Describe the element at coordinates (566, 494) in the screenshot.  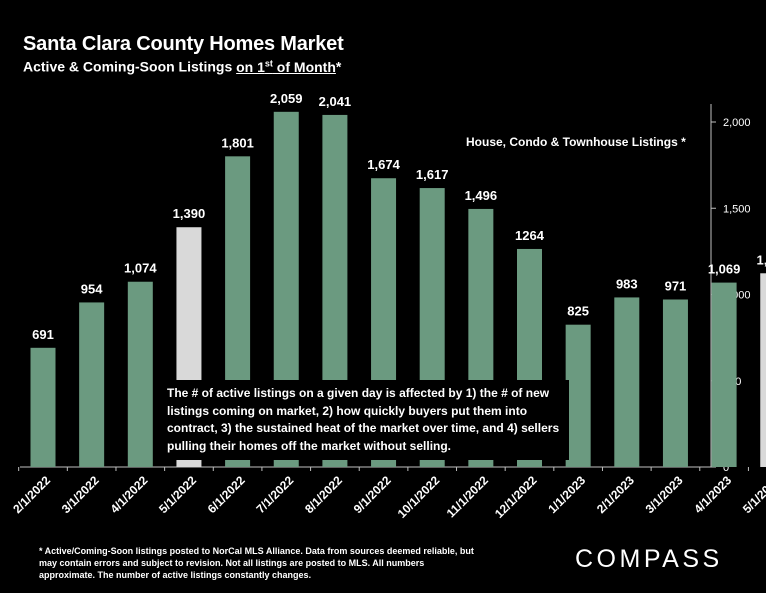
I see `x-tick-label: 1/1/2023` at that location.